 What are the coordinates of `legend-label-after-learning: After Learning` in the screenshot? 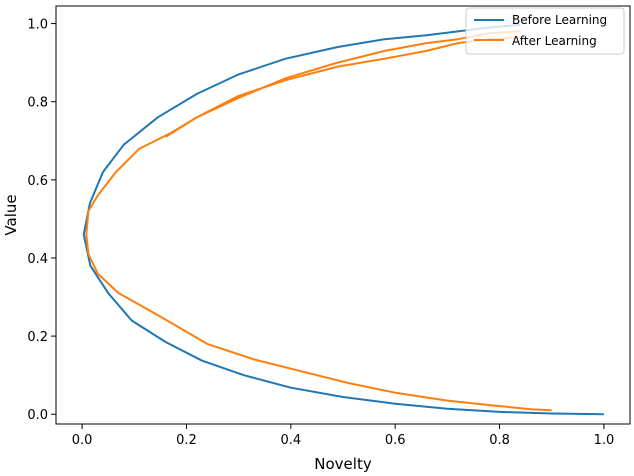 It's located at (554, 41).